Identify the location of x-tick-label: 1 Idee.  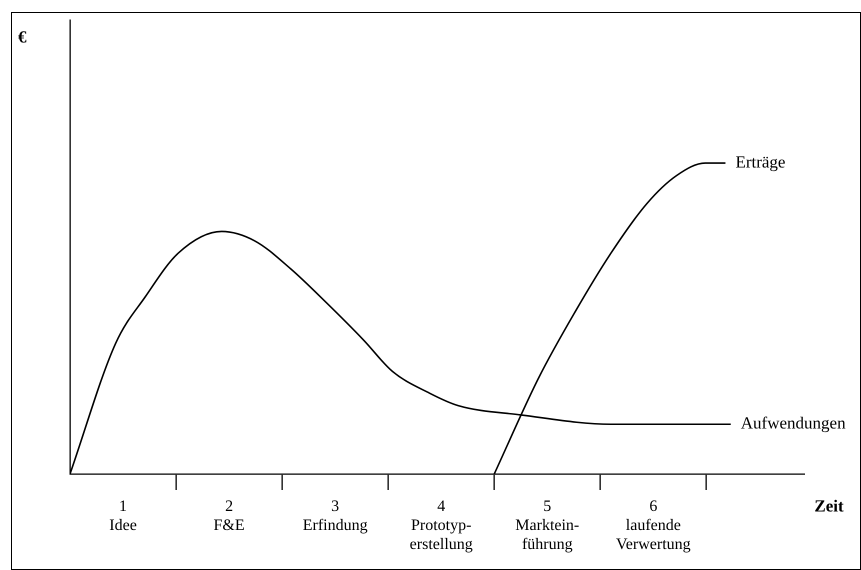
(123, 516).